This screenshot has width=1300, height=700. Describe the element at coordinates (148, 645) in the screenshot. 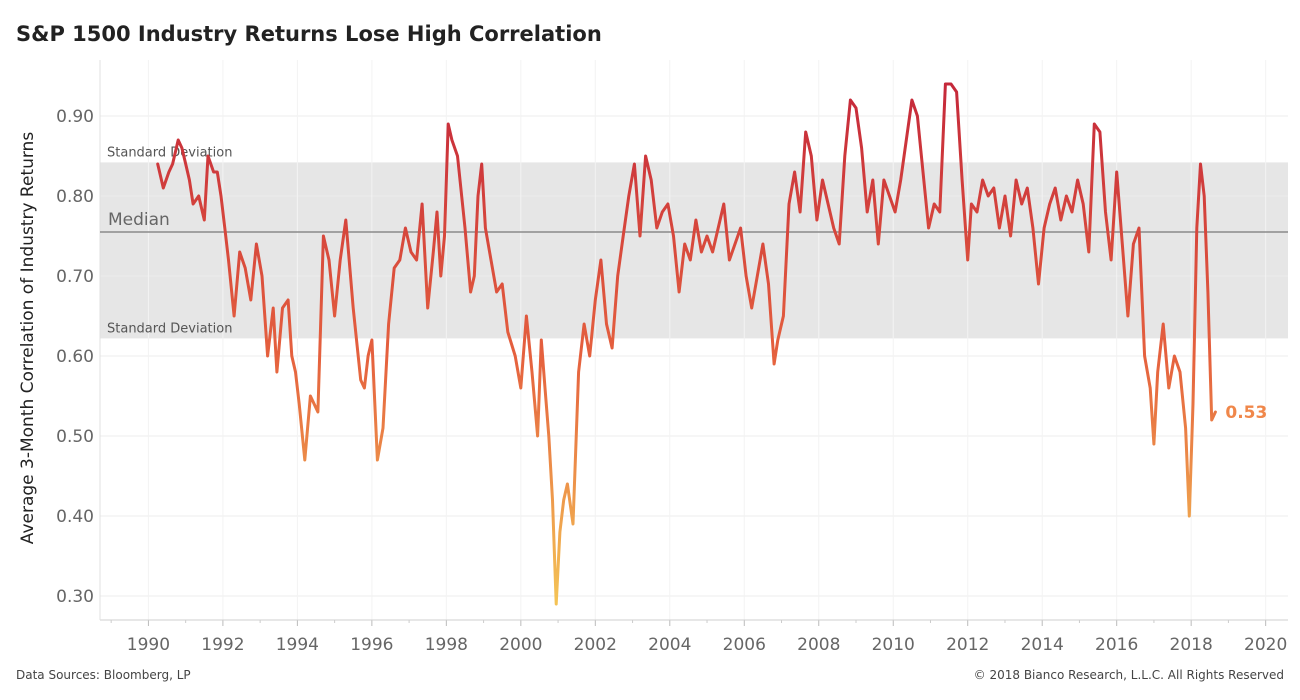

I see `x-tick-label: 1990` at that location.